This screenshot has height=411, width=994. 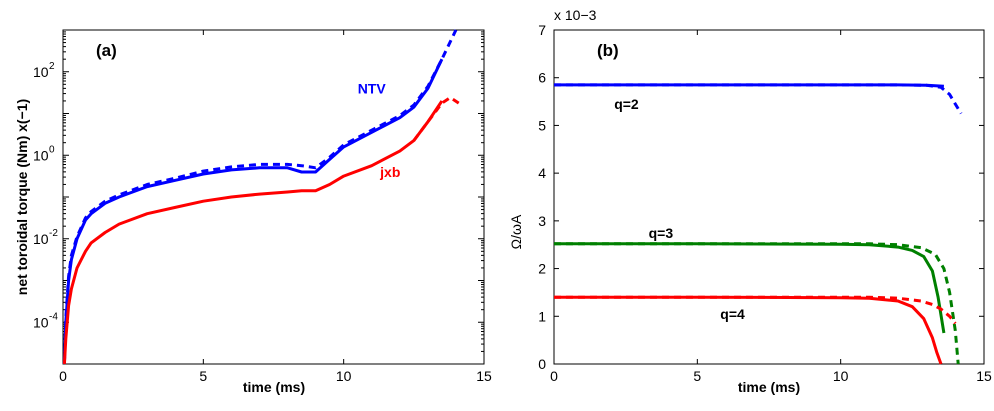 What do you see at coordinates (274, 387) in the screenshot?
I see `x-axis-label-a: time (ms)` at bounding box center [274, 387].